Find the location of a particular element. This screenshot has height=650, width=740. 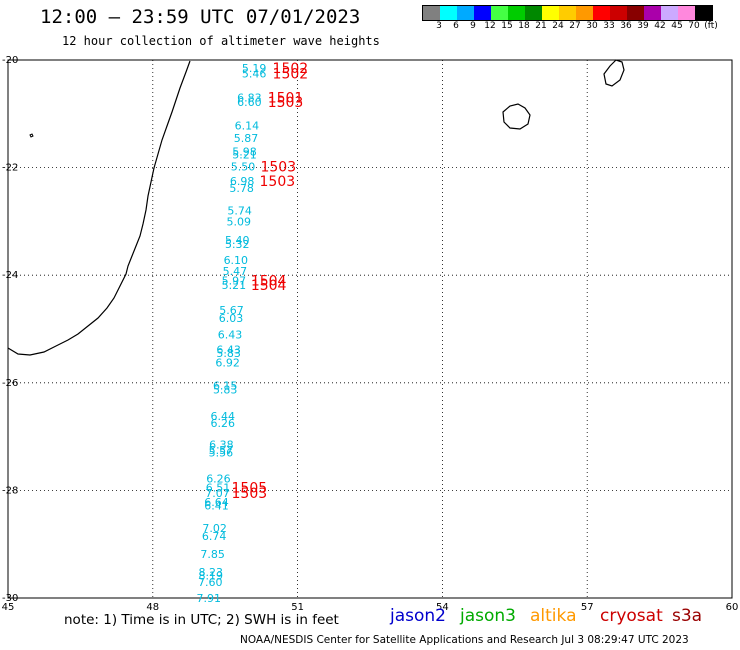

swh-color-legend is located at coordinates (567, 13).